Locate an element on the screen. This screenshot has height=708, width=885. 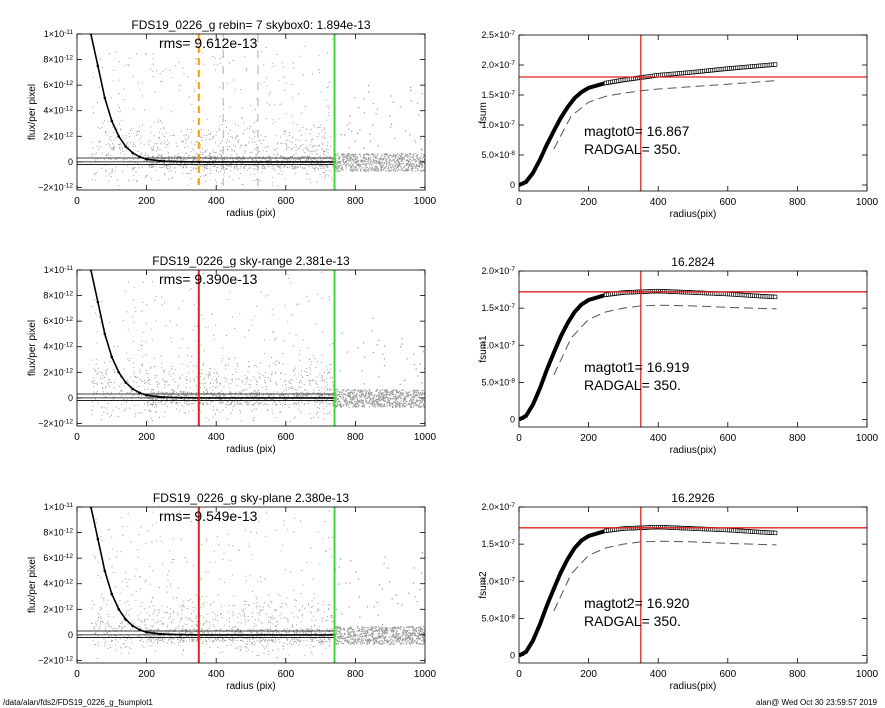
plot-frame is located at coordinates (251, 112).